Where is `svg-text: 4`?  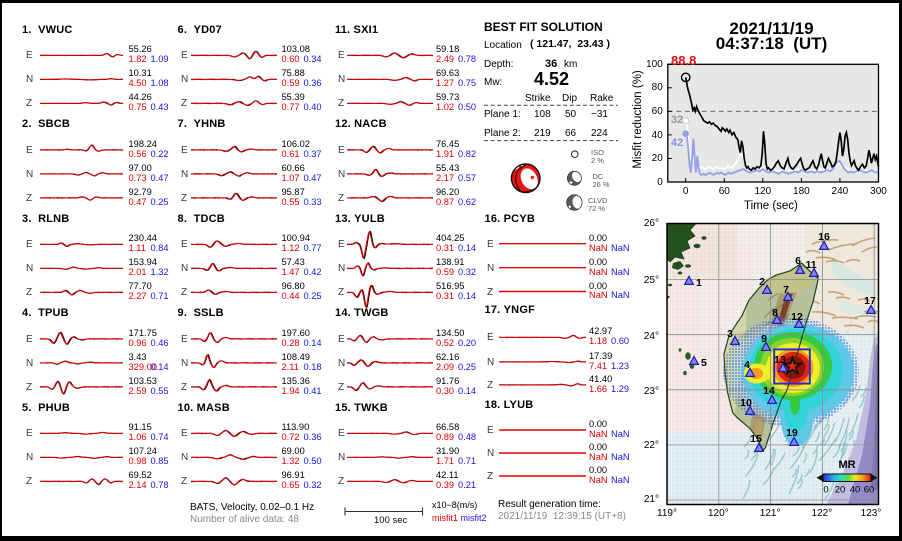
svg-text: 4 is located at coordinates (747, 365).